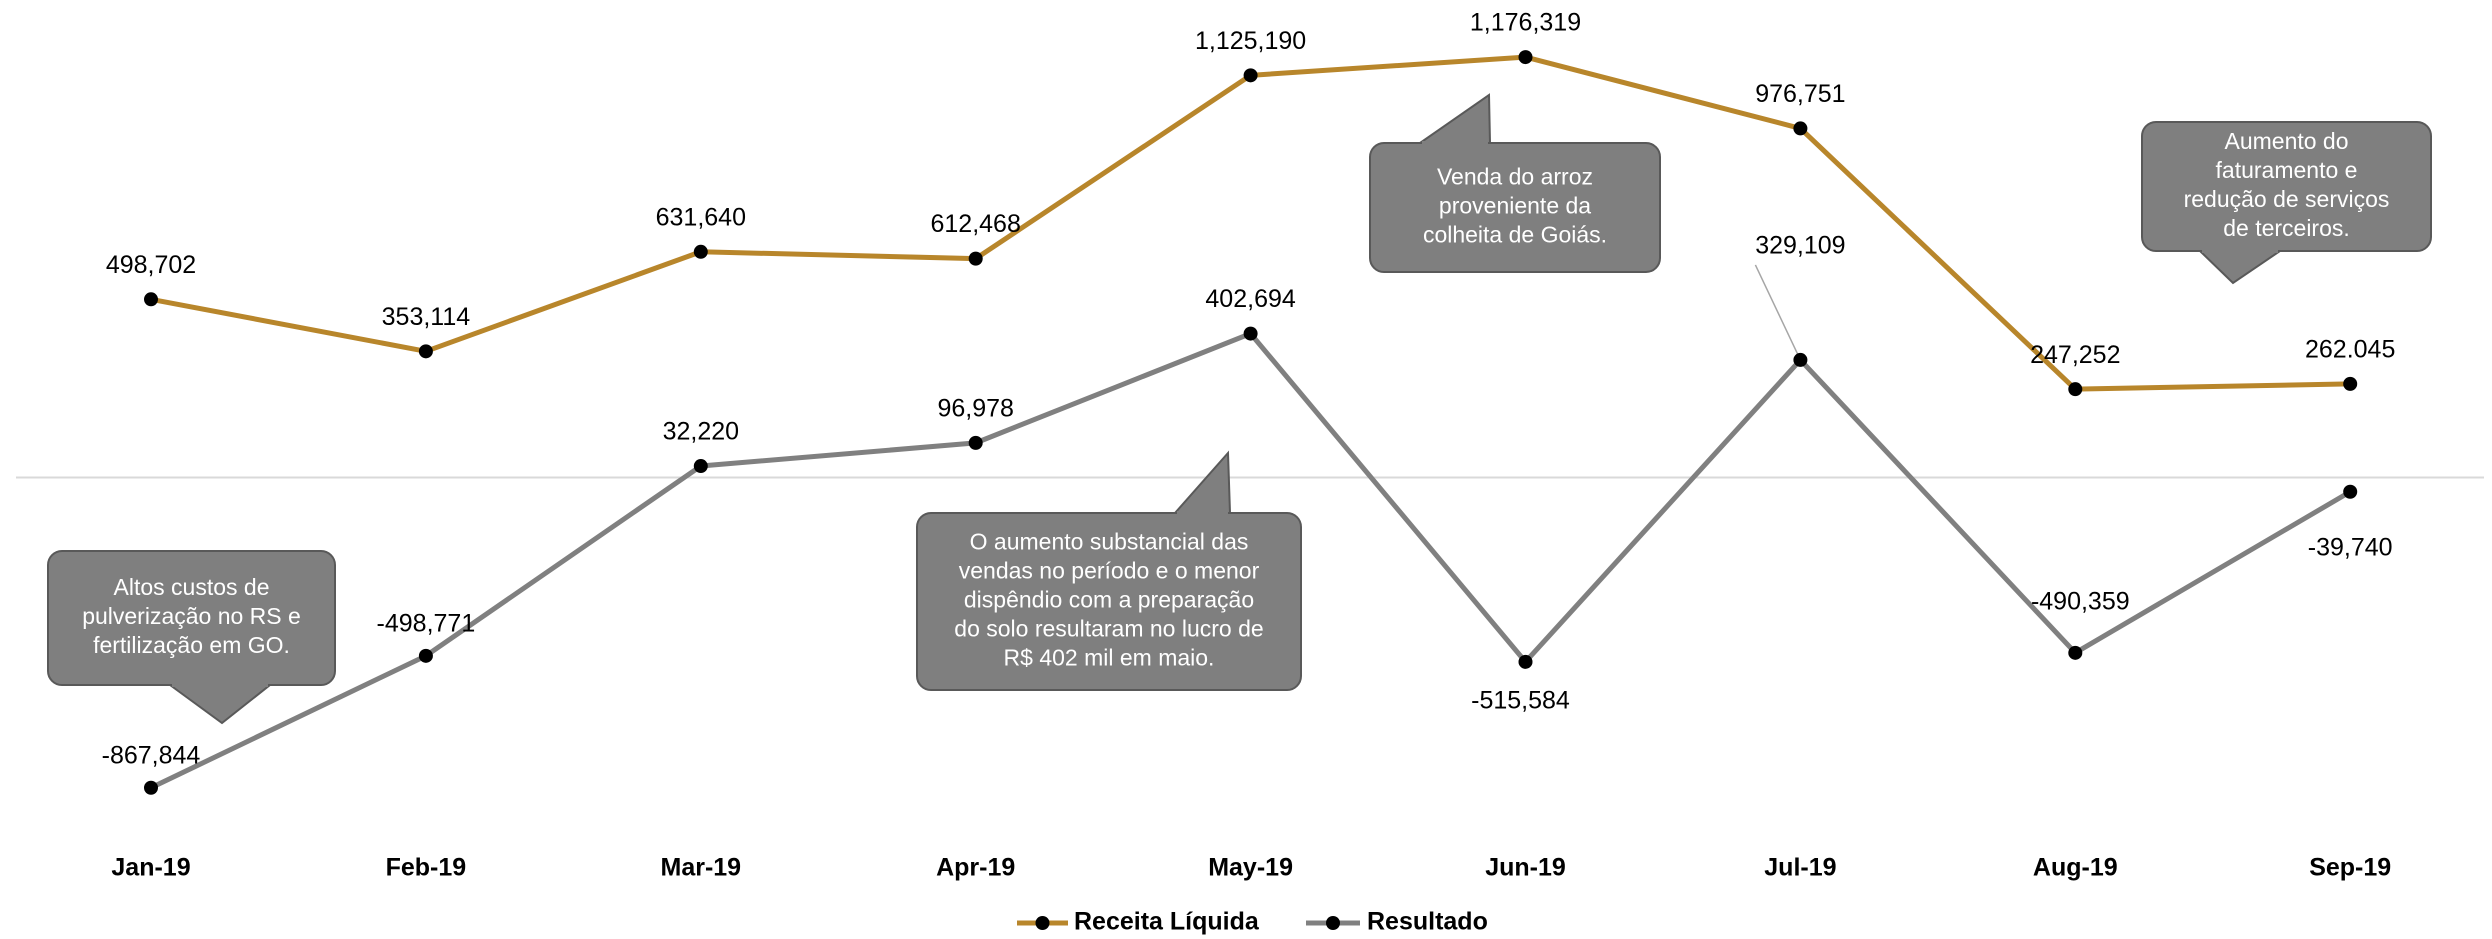  Describe the element at coordinates (2350, 349) in the screenshot. I see `data-label: 262.045` at that location.